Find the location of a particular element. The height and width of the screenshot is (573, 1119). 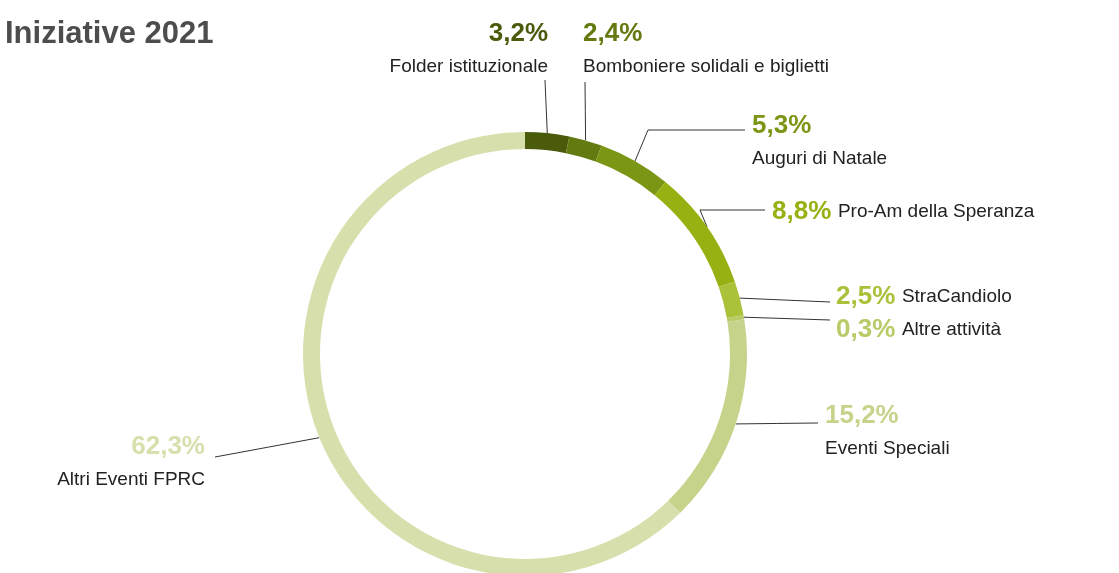

data-label: 62,3% is located at coordinates (168, 445).